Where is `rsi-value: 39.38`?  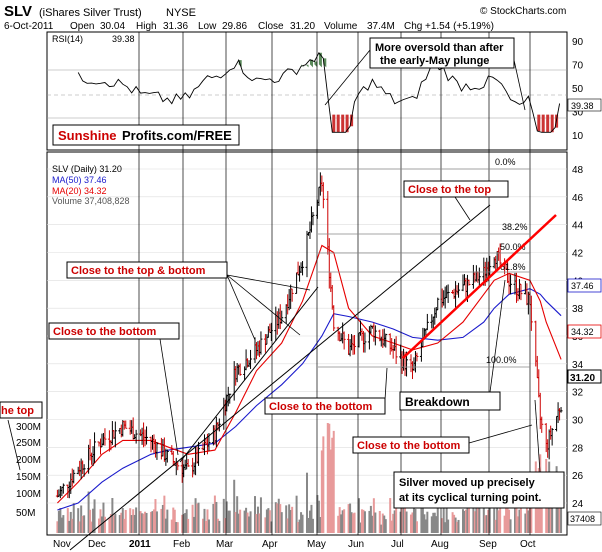 rsi-value: 39.38 is located at coordinates (123, 39).